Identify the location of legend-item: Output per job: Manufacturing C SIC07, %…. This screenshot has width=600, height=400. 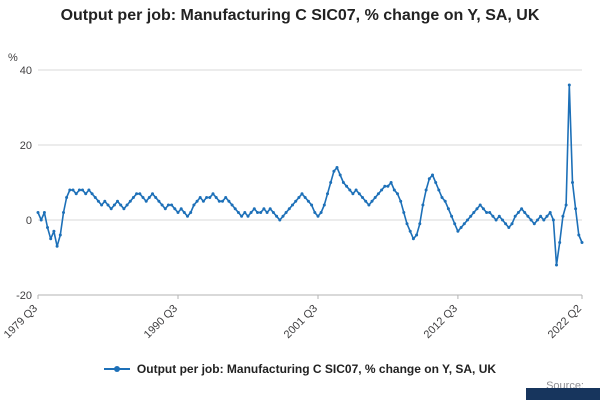
(299, 369).